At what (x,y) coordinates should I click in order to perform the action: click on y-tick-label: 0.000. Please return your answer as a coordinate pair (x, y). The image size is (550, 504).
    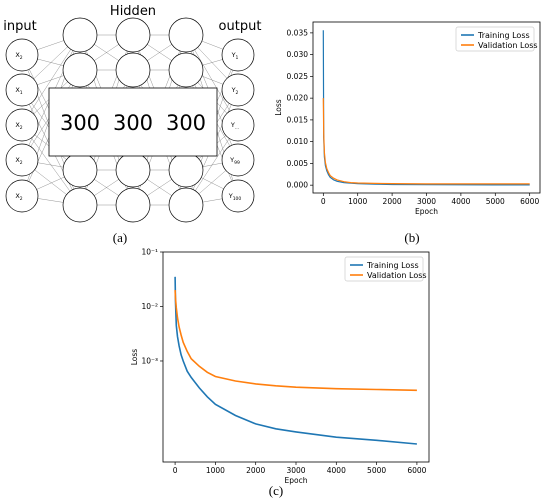
    Looking at the image, I should click on (298, 185).